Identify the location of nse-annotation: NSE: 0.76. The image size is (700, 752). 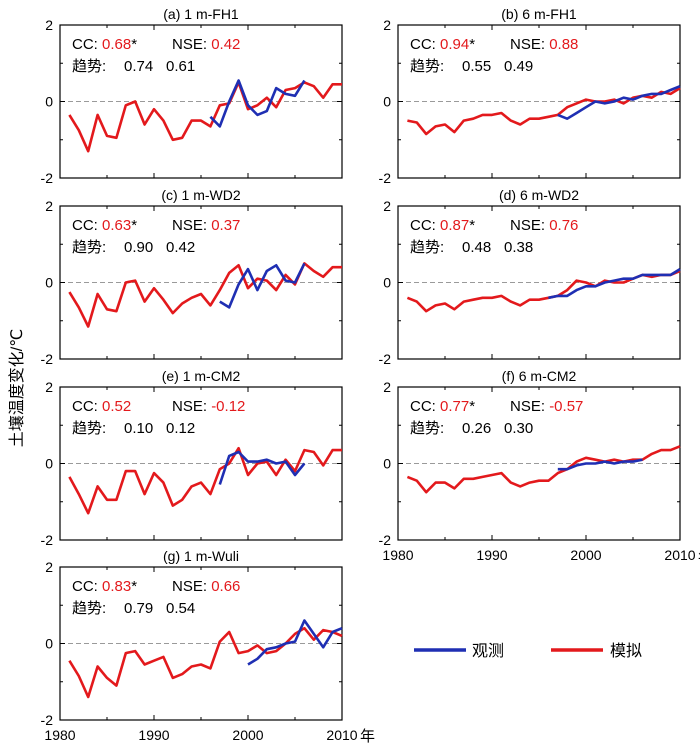
(544, 225).